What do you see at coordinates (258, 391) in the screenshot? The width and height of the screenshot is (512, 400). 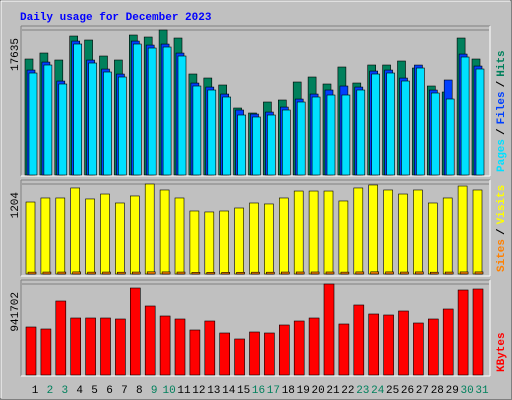 I see `x-tick-label: 16` at bounding box center [258, 391].